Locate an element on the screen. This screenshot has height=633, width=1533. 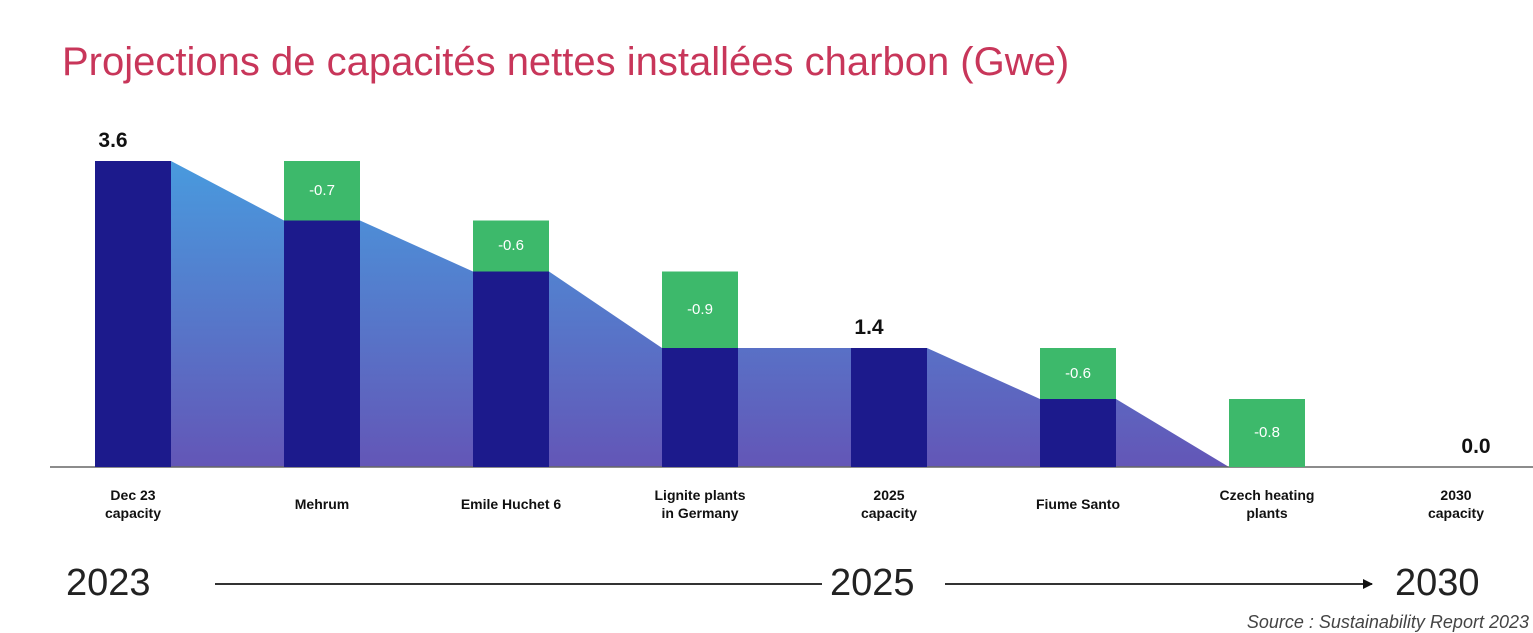
timeline-label: 2023 is located at coordinates (108, 583).